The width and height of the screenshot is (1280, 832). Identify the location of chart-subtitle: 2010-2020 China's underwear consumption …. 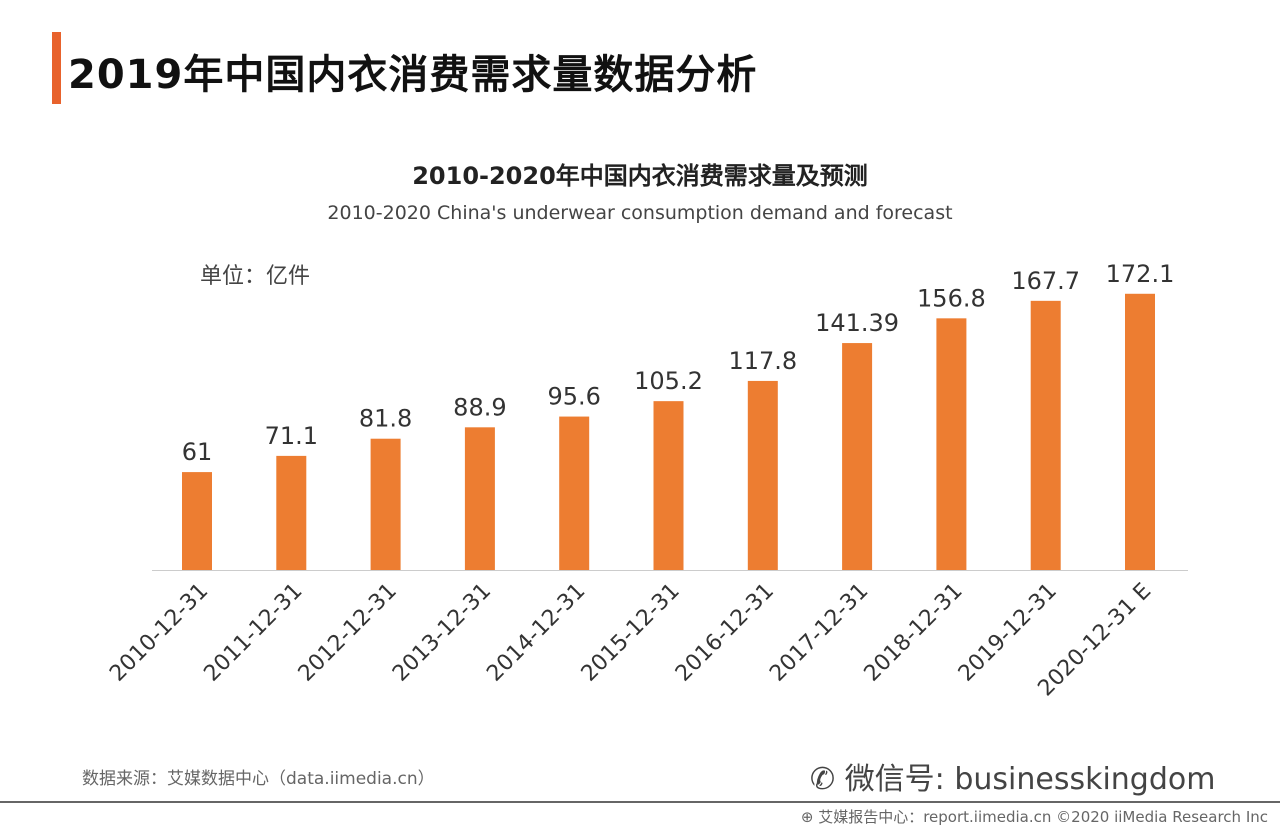
(640, 213).